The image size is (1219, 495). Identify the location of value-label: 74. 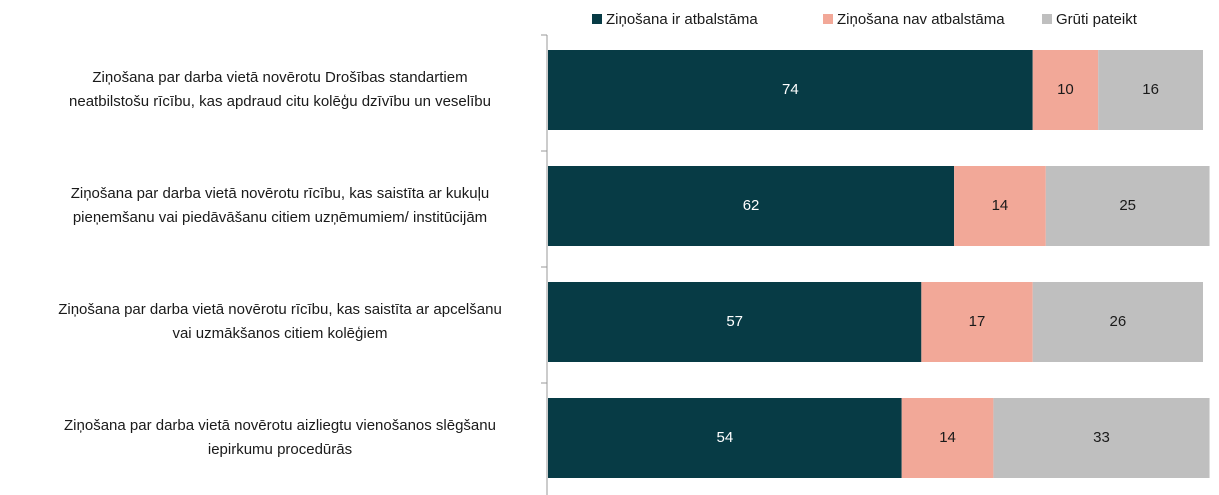
(790, 89).